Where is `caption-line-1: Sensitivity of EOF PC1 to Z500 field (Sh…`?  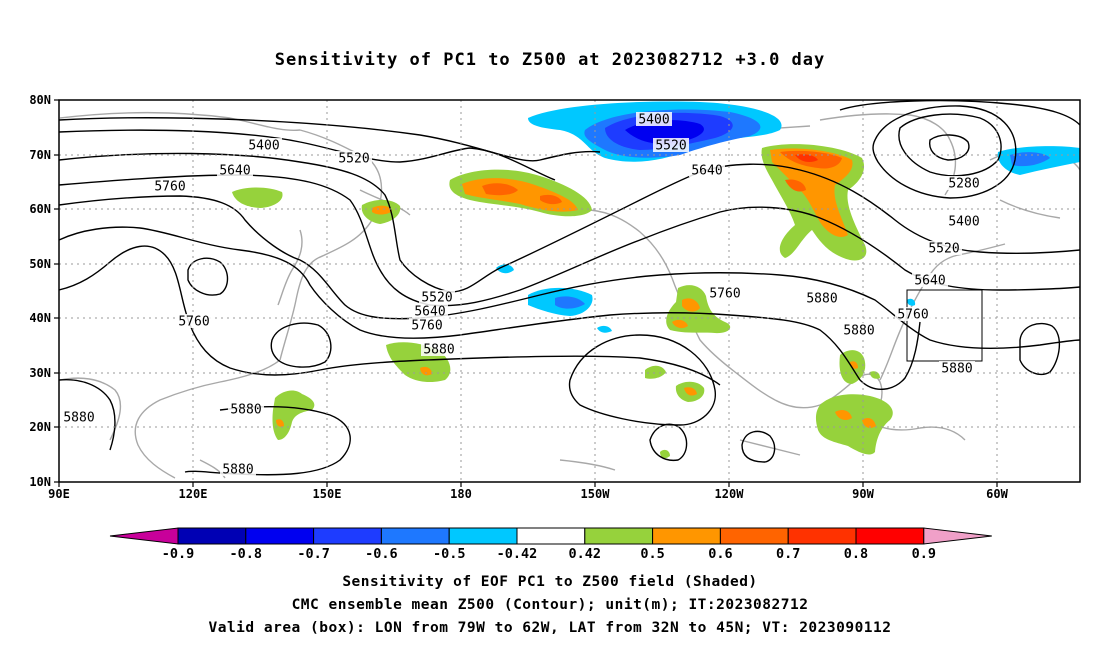 caption-line-1: Sensitivity of EOF PC1 to Z500 field (Sh… is located at coordinates (550, 582).